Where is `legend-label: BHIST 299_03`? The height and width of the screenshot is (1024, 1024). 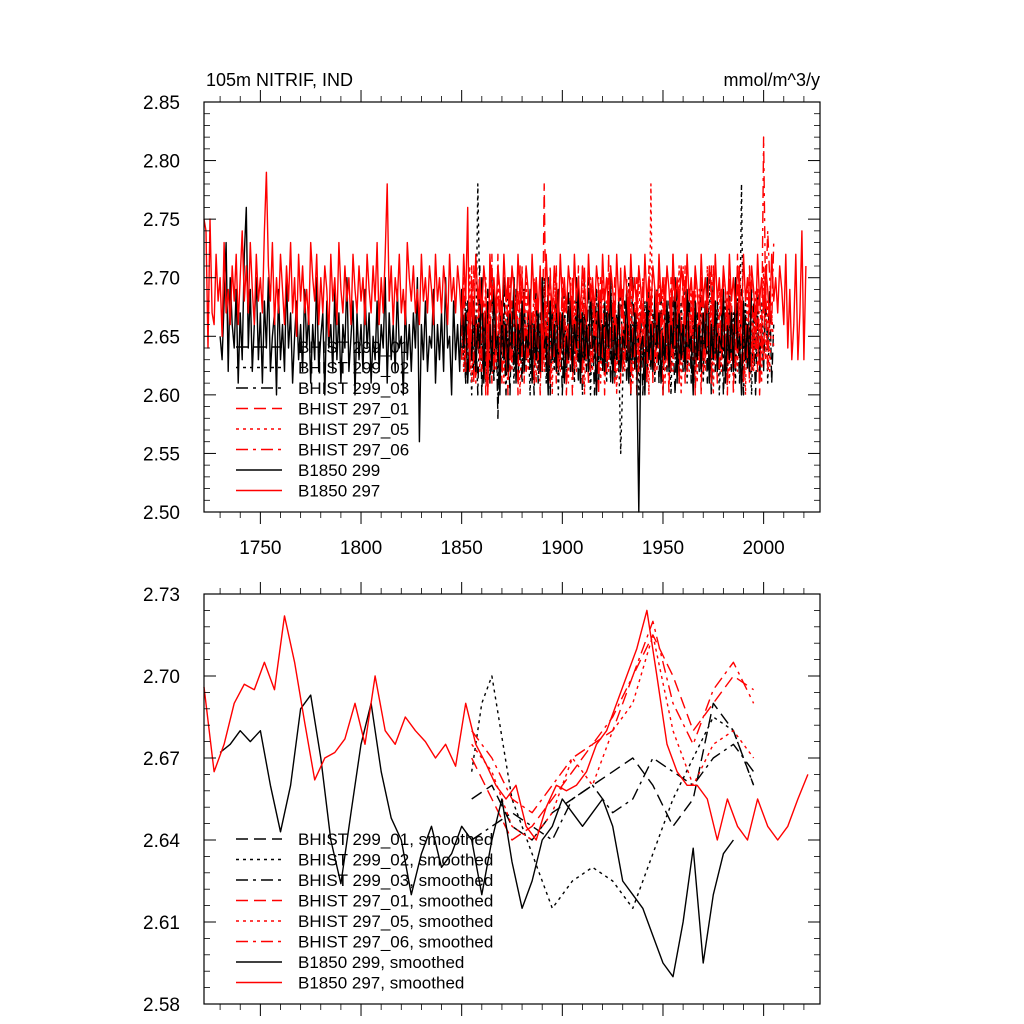 legend-label: BHIST 299_03 is located at coordinates (353, 388).